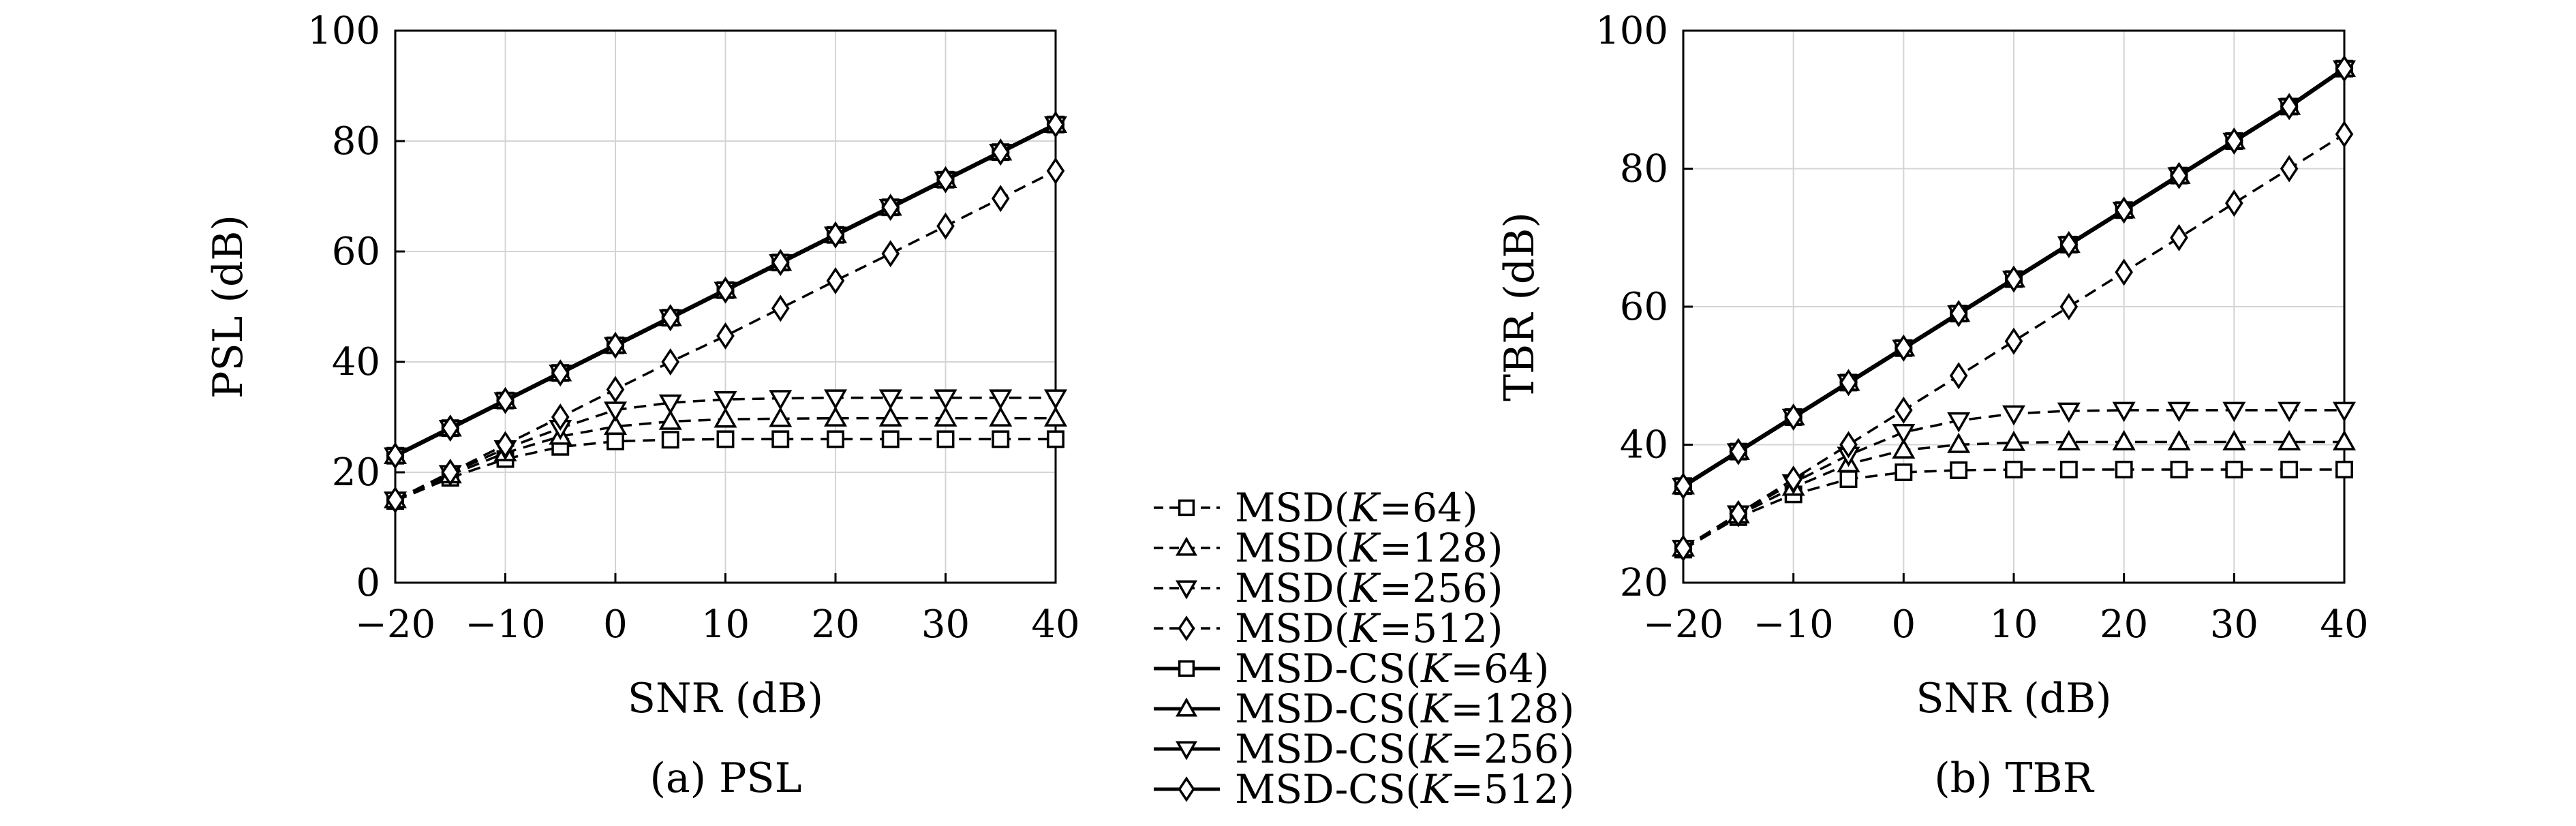 This screenshot has height=826, width=2576. What do you see at coordinates (1631, 31) in the screenshot?
I see `y-tick-label: 100` at bounding box center [1631, 31].